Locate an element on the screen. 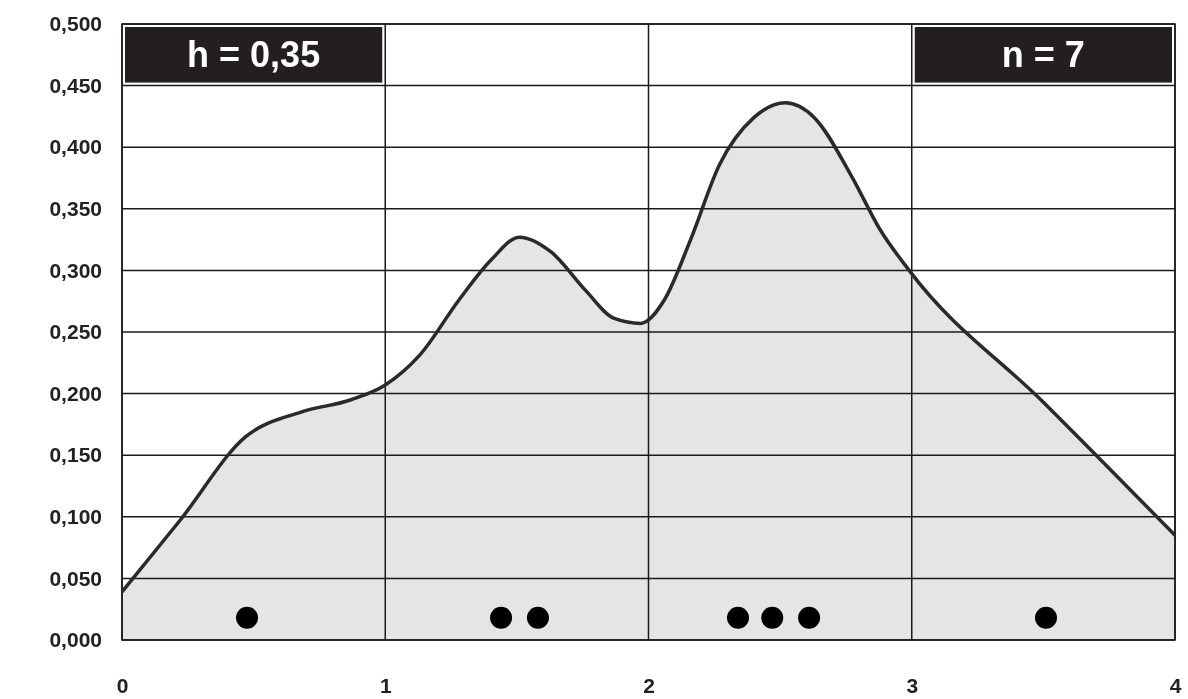 This screenshot has height=699, width=1188. y-tick-label: 0,000 is located at coordinates (75, 640).